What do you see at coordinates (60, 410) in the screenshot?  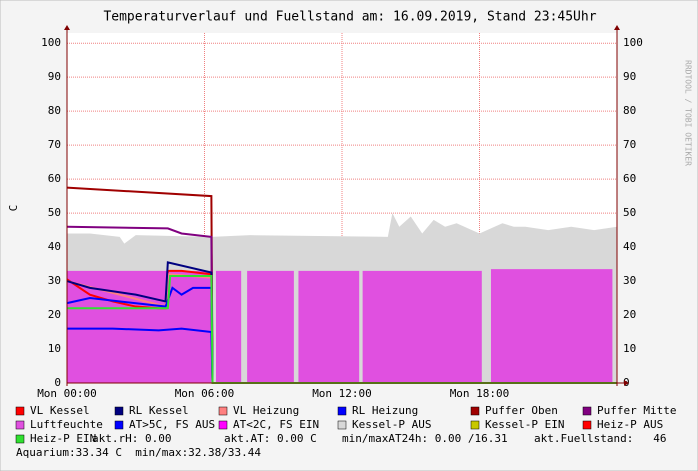 I see `legend-label: VL Kessel` at bounding box center [60, 410].